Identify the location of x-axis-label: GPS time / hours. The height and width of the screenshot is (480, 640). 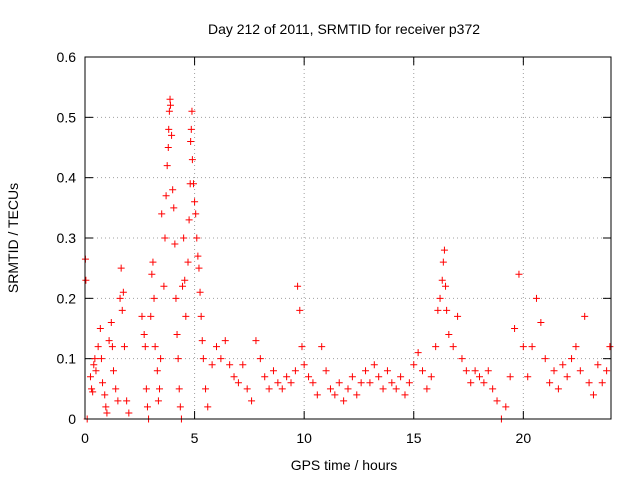
(344, 465).